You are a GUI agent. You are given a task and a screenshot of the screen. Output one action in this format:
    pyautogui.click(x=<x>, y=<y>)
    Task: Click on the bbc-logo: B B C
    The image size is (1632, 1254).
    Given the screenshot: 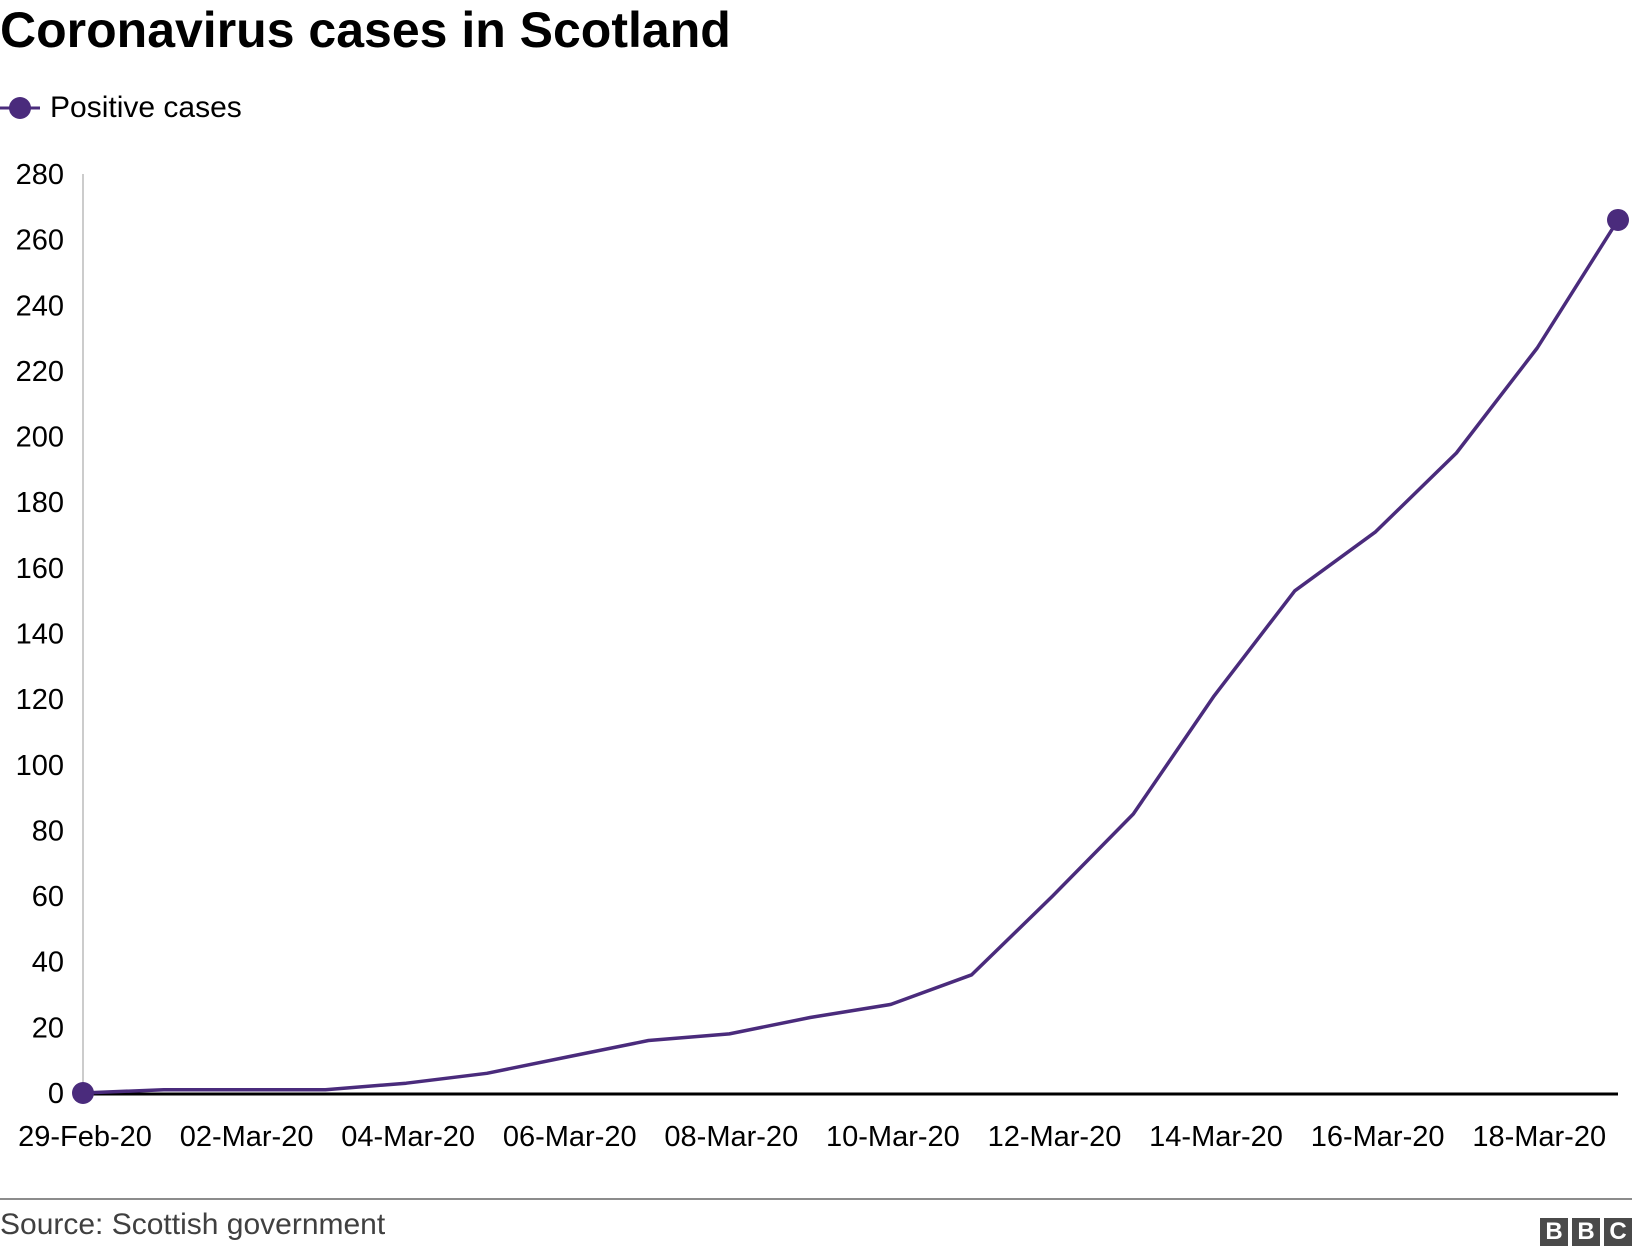 What is the action you would take?
    pyautogui.click(x=1586, y=1232)
    